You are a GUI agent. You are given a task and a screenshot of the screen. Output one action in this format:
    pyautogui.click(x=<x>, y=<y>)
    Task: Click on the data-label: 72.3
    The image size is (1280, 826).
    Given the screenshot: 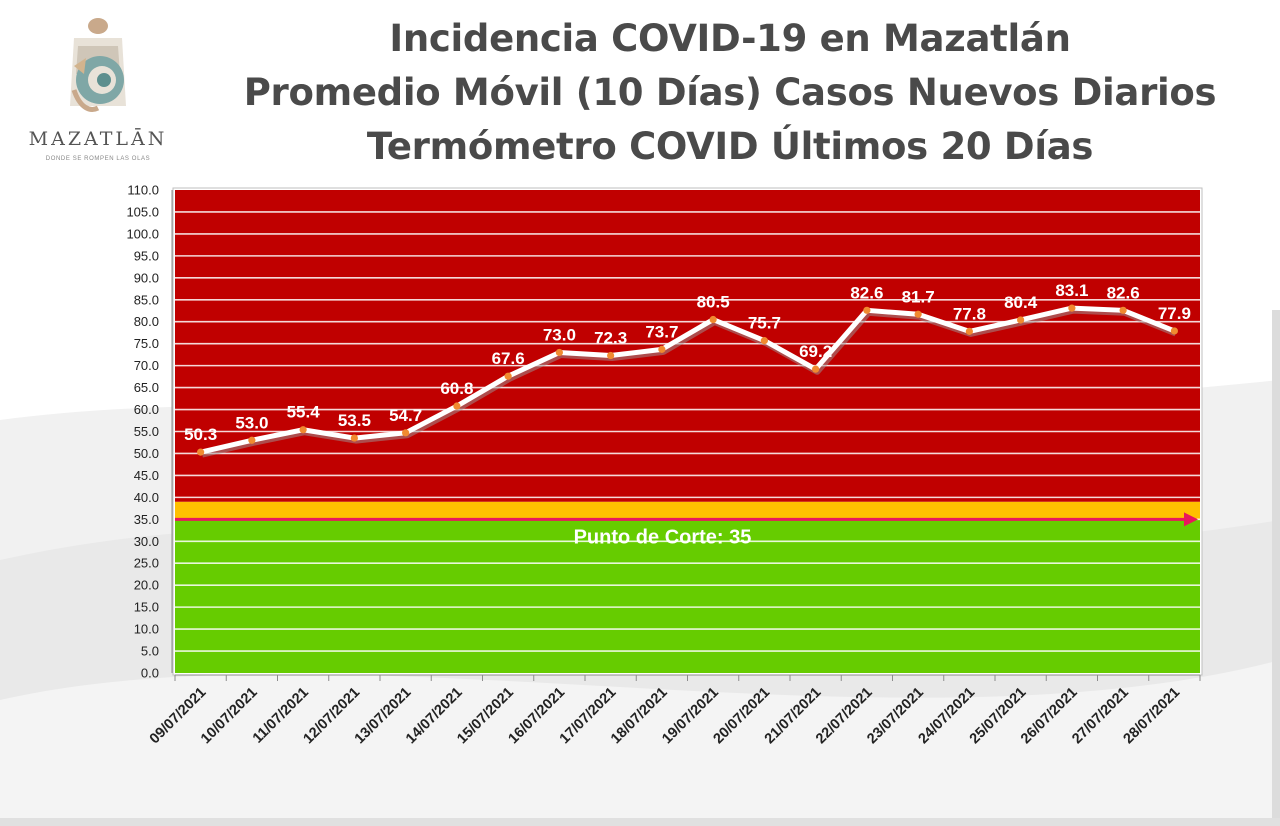 What is the action you would take?
    pyautogui.click(x=610, y=338)
    